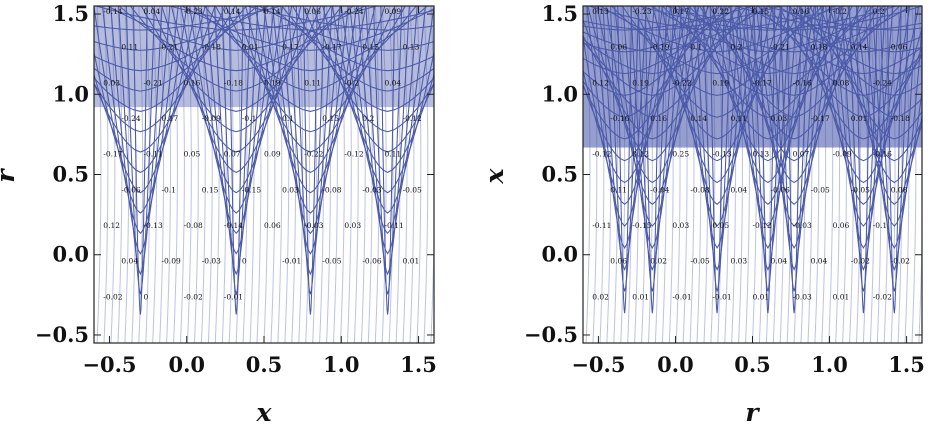  Describe the element at coordinates (330, 118) in the screenshot. I see `left-contour-value-label: 0.15` at that location.